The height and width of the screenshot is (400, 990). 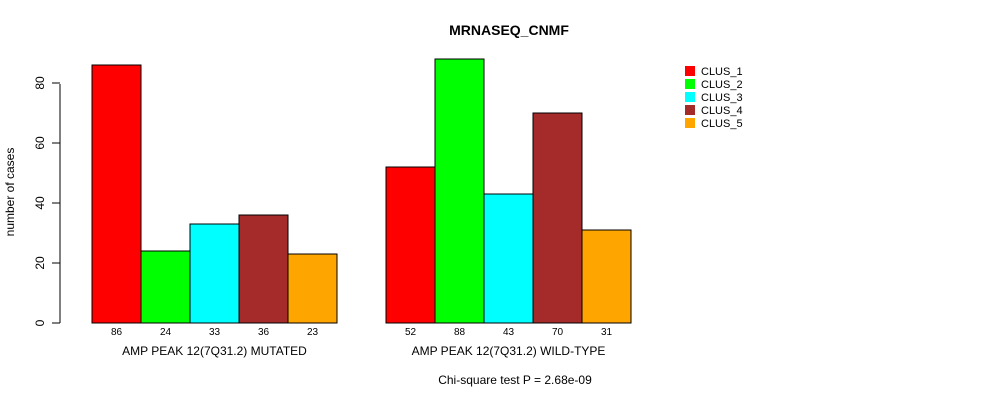 I want to click on bar-value-label: 70, so click(x=558, y=332).